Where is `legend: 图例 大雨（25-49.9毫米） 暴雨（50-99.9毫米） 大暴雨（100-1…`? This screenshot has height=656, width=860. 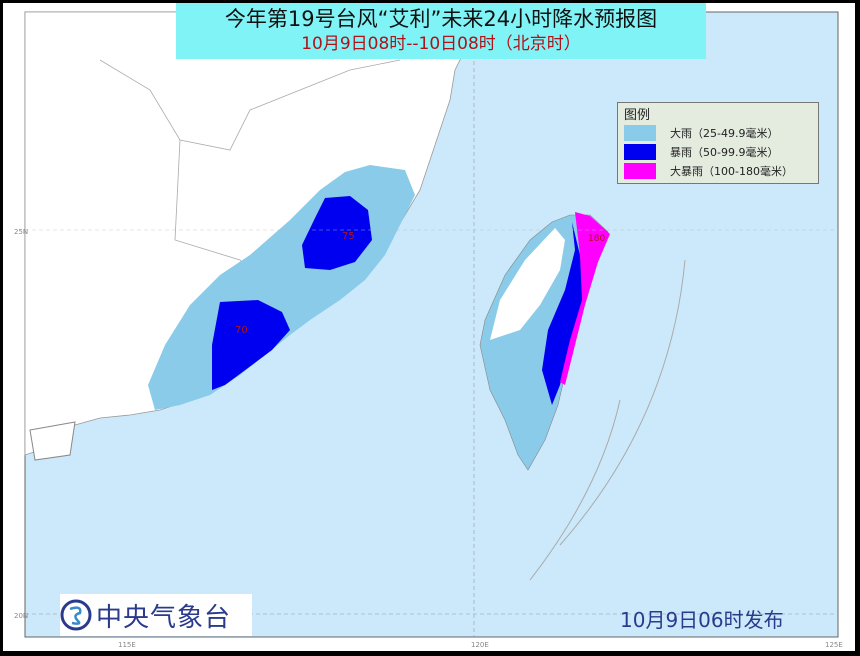 legend: 图例 大雨（25-49.9毫米） 暴雨（50-99.9毫米） 大暴雨（100-1… is located at coordinates (718, 143).